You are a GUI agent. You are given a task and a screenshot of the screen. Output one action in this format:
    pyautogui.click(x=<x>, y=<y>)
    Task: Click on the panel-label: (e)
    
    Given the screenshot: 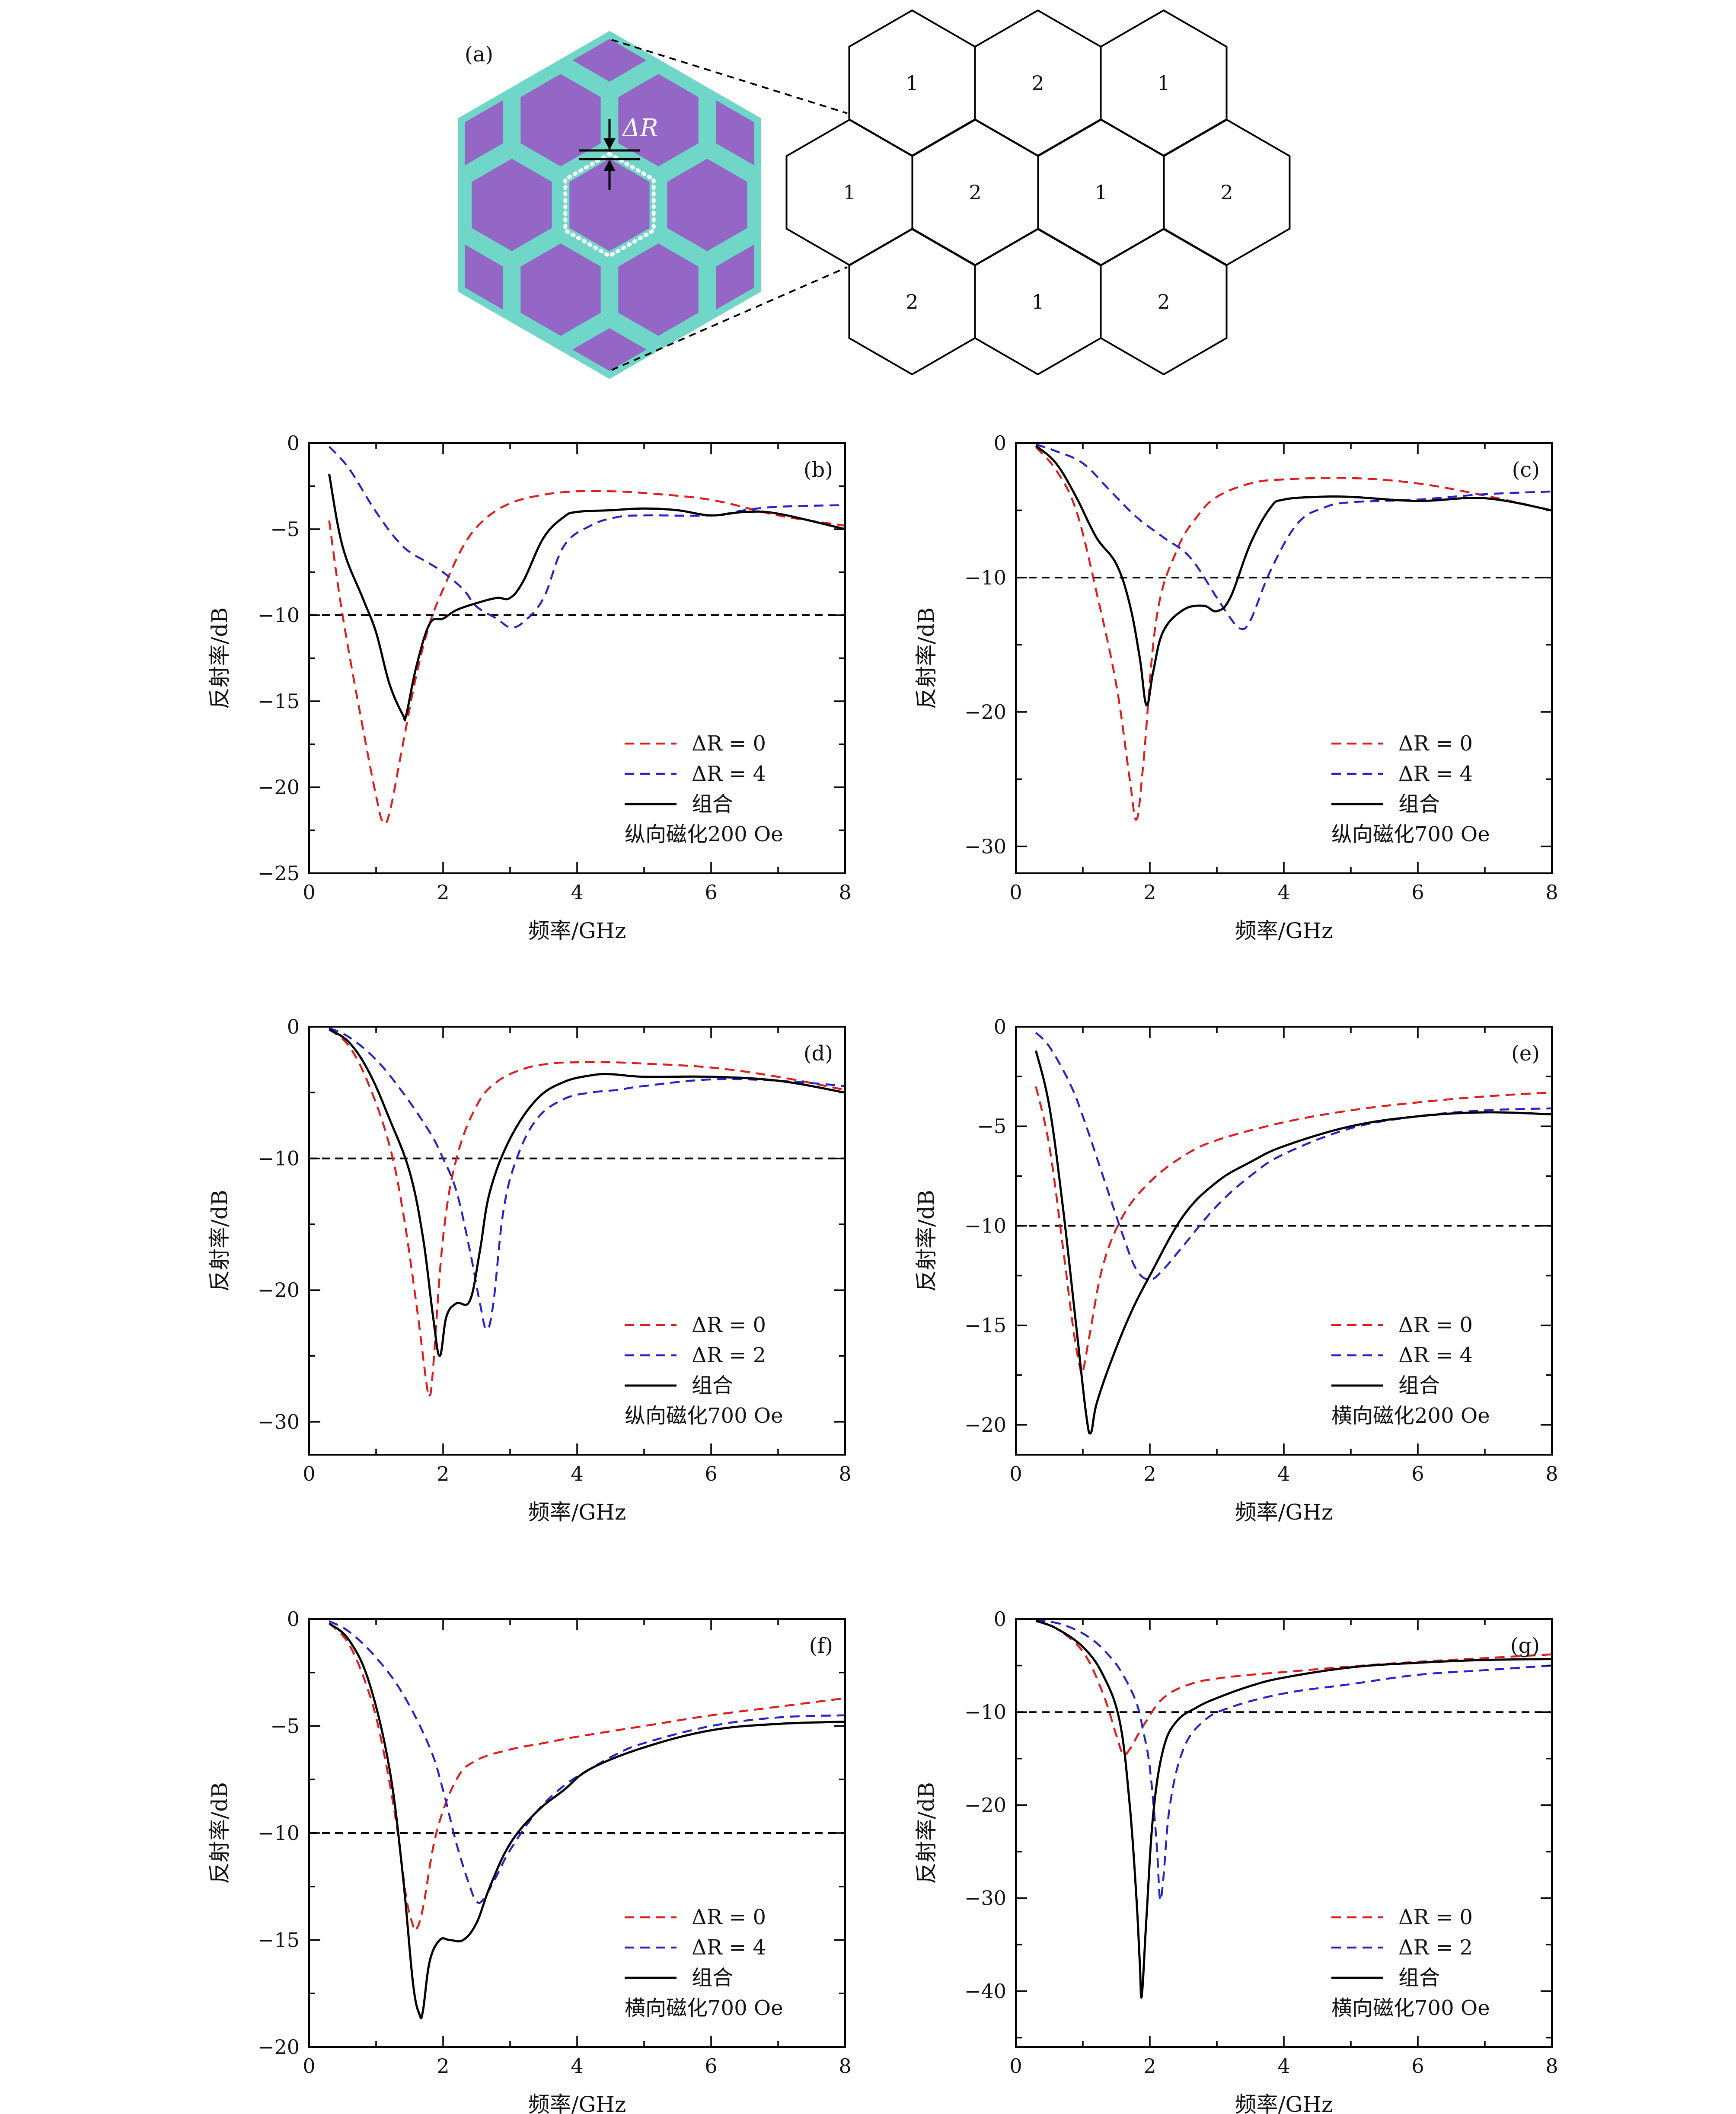 What is the action you would take?
    pyautogui.click(x=1525, y=1053)
    